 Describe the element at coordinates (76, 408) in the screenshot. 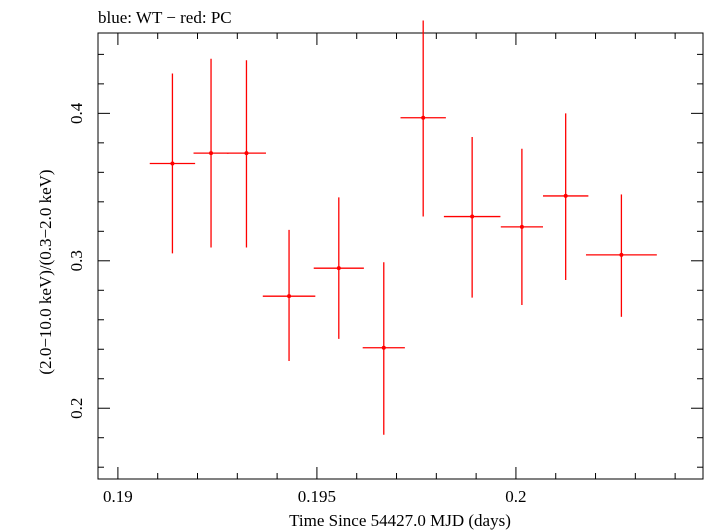

I see `y-tick-label: 0.2` at that location.